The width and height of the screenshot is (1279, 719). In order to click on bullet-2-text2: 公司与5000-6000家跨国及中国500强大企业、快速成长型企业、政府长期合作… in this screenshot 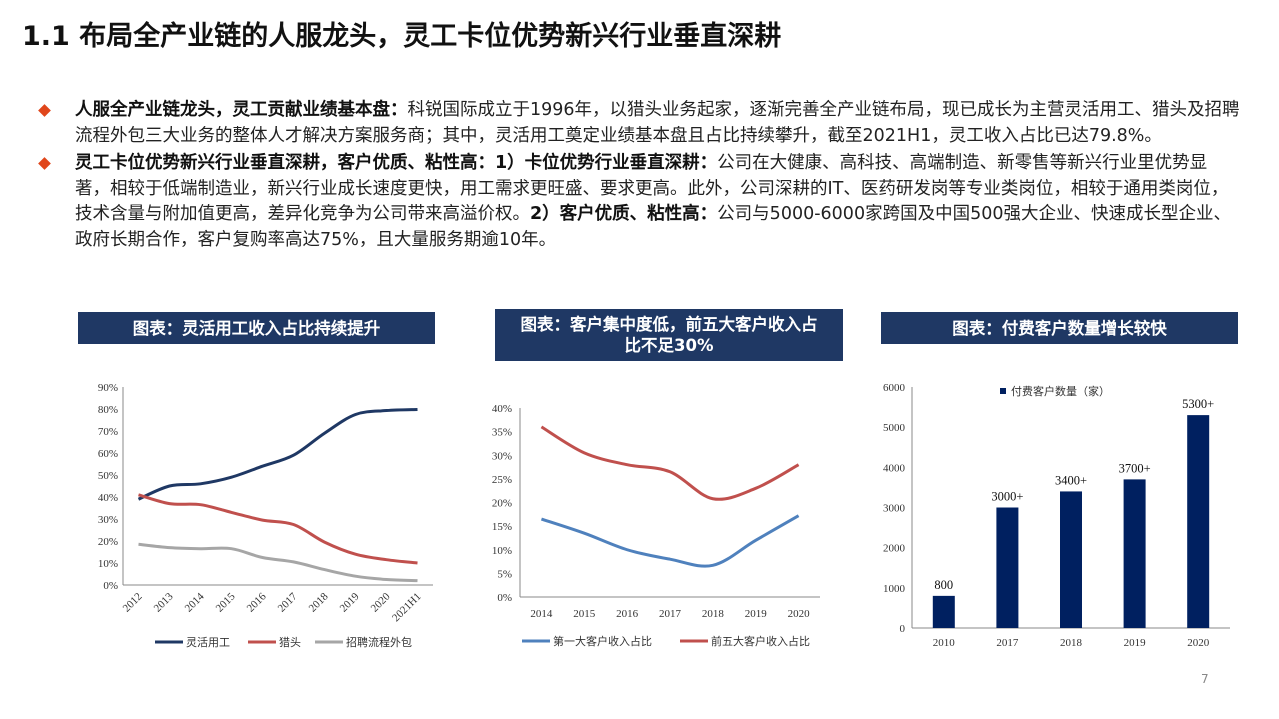, I will do `click(653, 227)`.